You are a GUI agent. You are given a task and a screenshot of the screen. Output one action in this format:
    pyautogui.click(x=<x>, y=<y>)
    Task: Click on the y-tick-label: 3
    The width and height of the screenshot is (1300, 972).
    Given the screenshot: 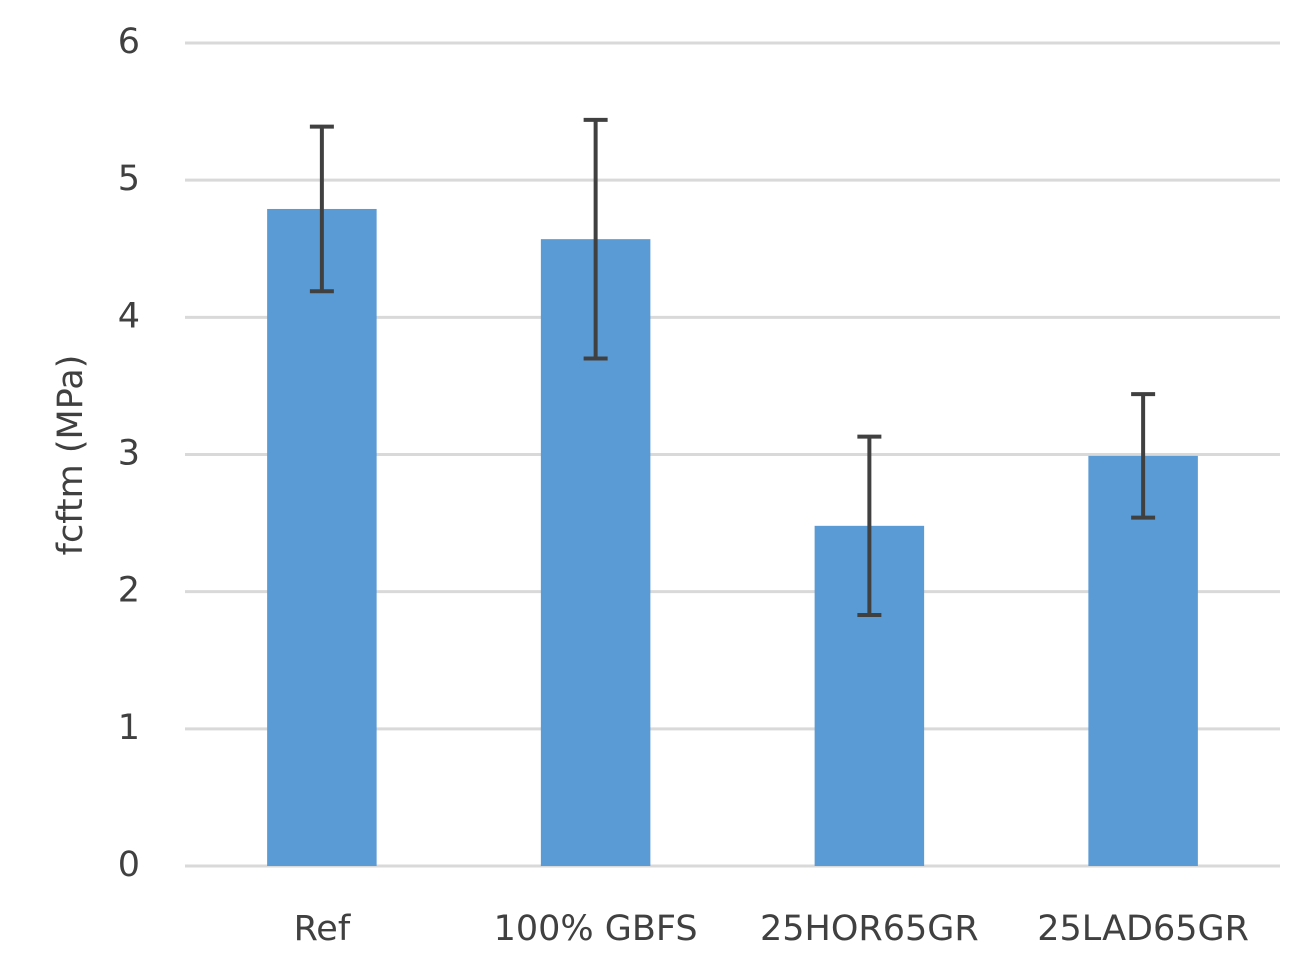 What is the action you would take?
    pyautogui.click(x=129, y=454)
    